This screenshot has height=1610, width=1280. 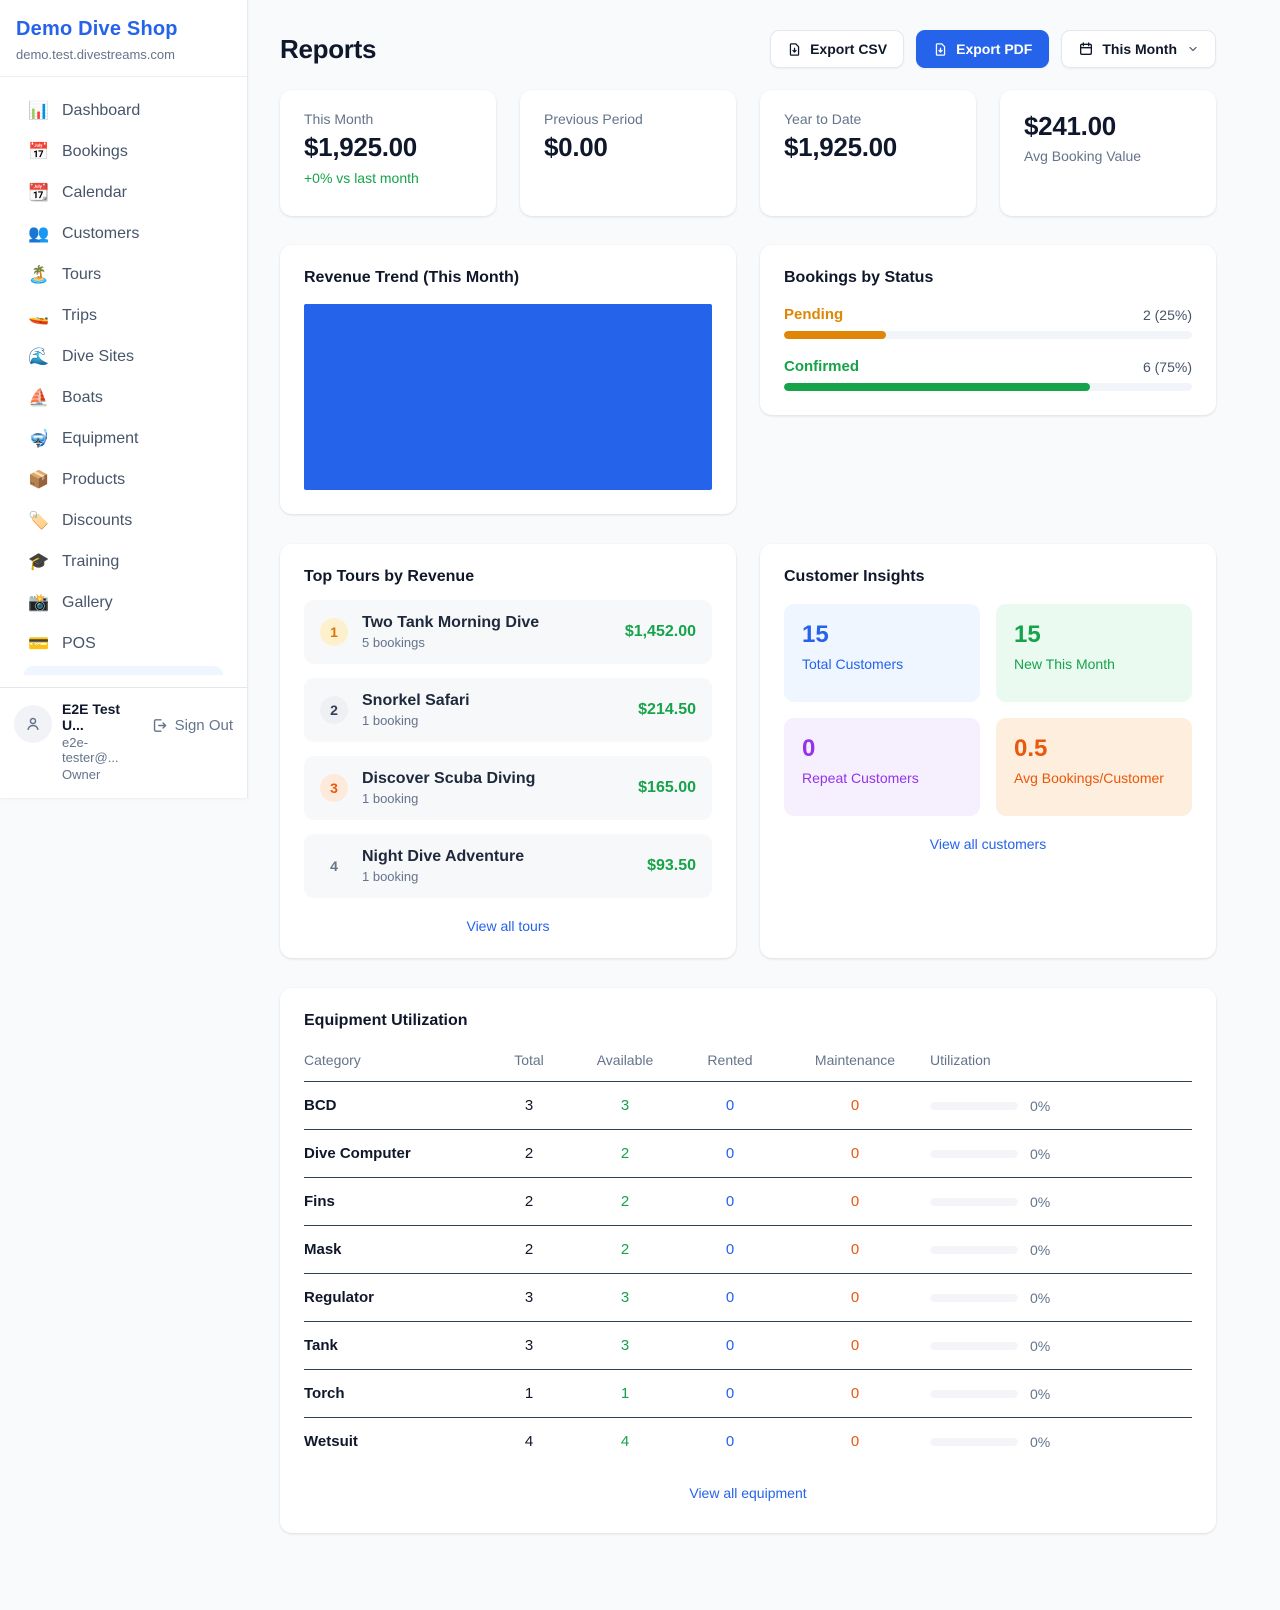 I want to click on products-icon: 📦, so click(x=39, y=479).